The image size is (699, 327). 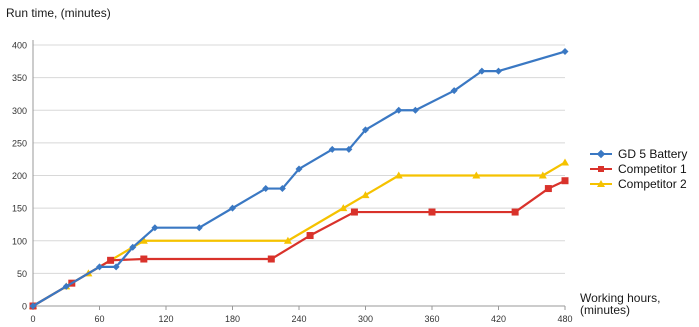 I want to click on y-tick-label: 400, so click(x=19, y=46).